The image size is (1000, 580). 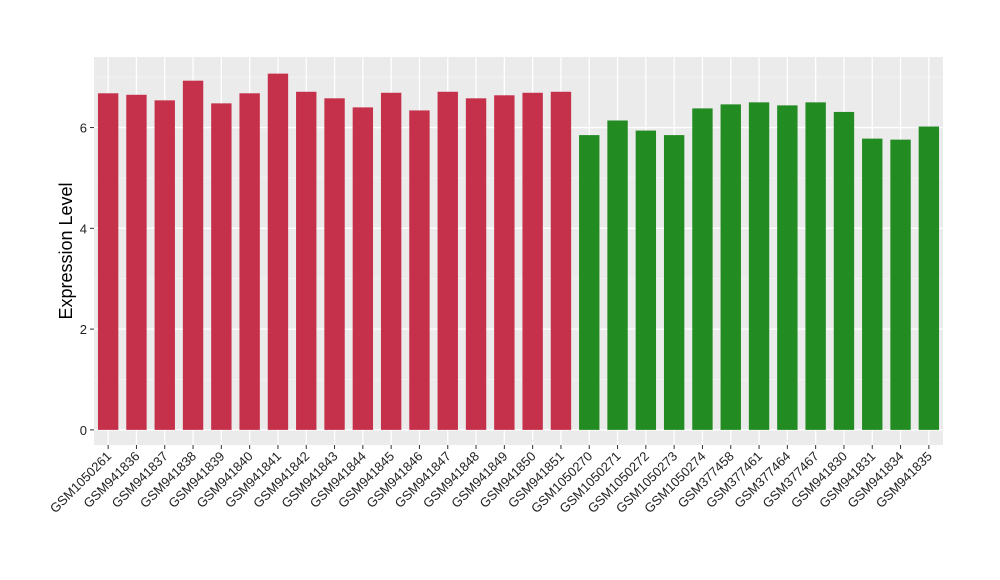 I want to click on y-axis-title: Expression Level, so click(x=66, y=250).